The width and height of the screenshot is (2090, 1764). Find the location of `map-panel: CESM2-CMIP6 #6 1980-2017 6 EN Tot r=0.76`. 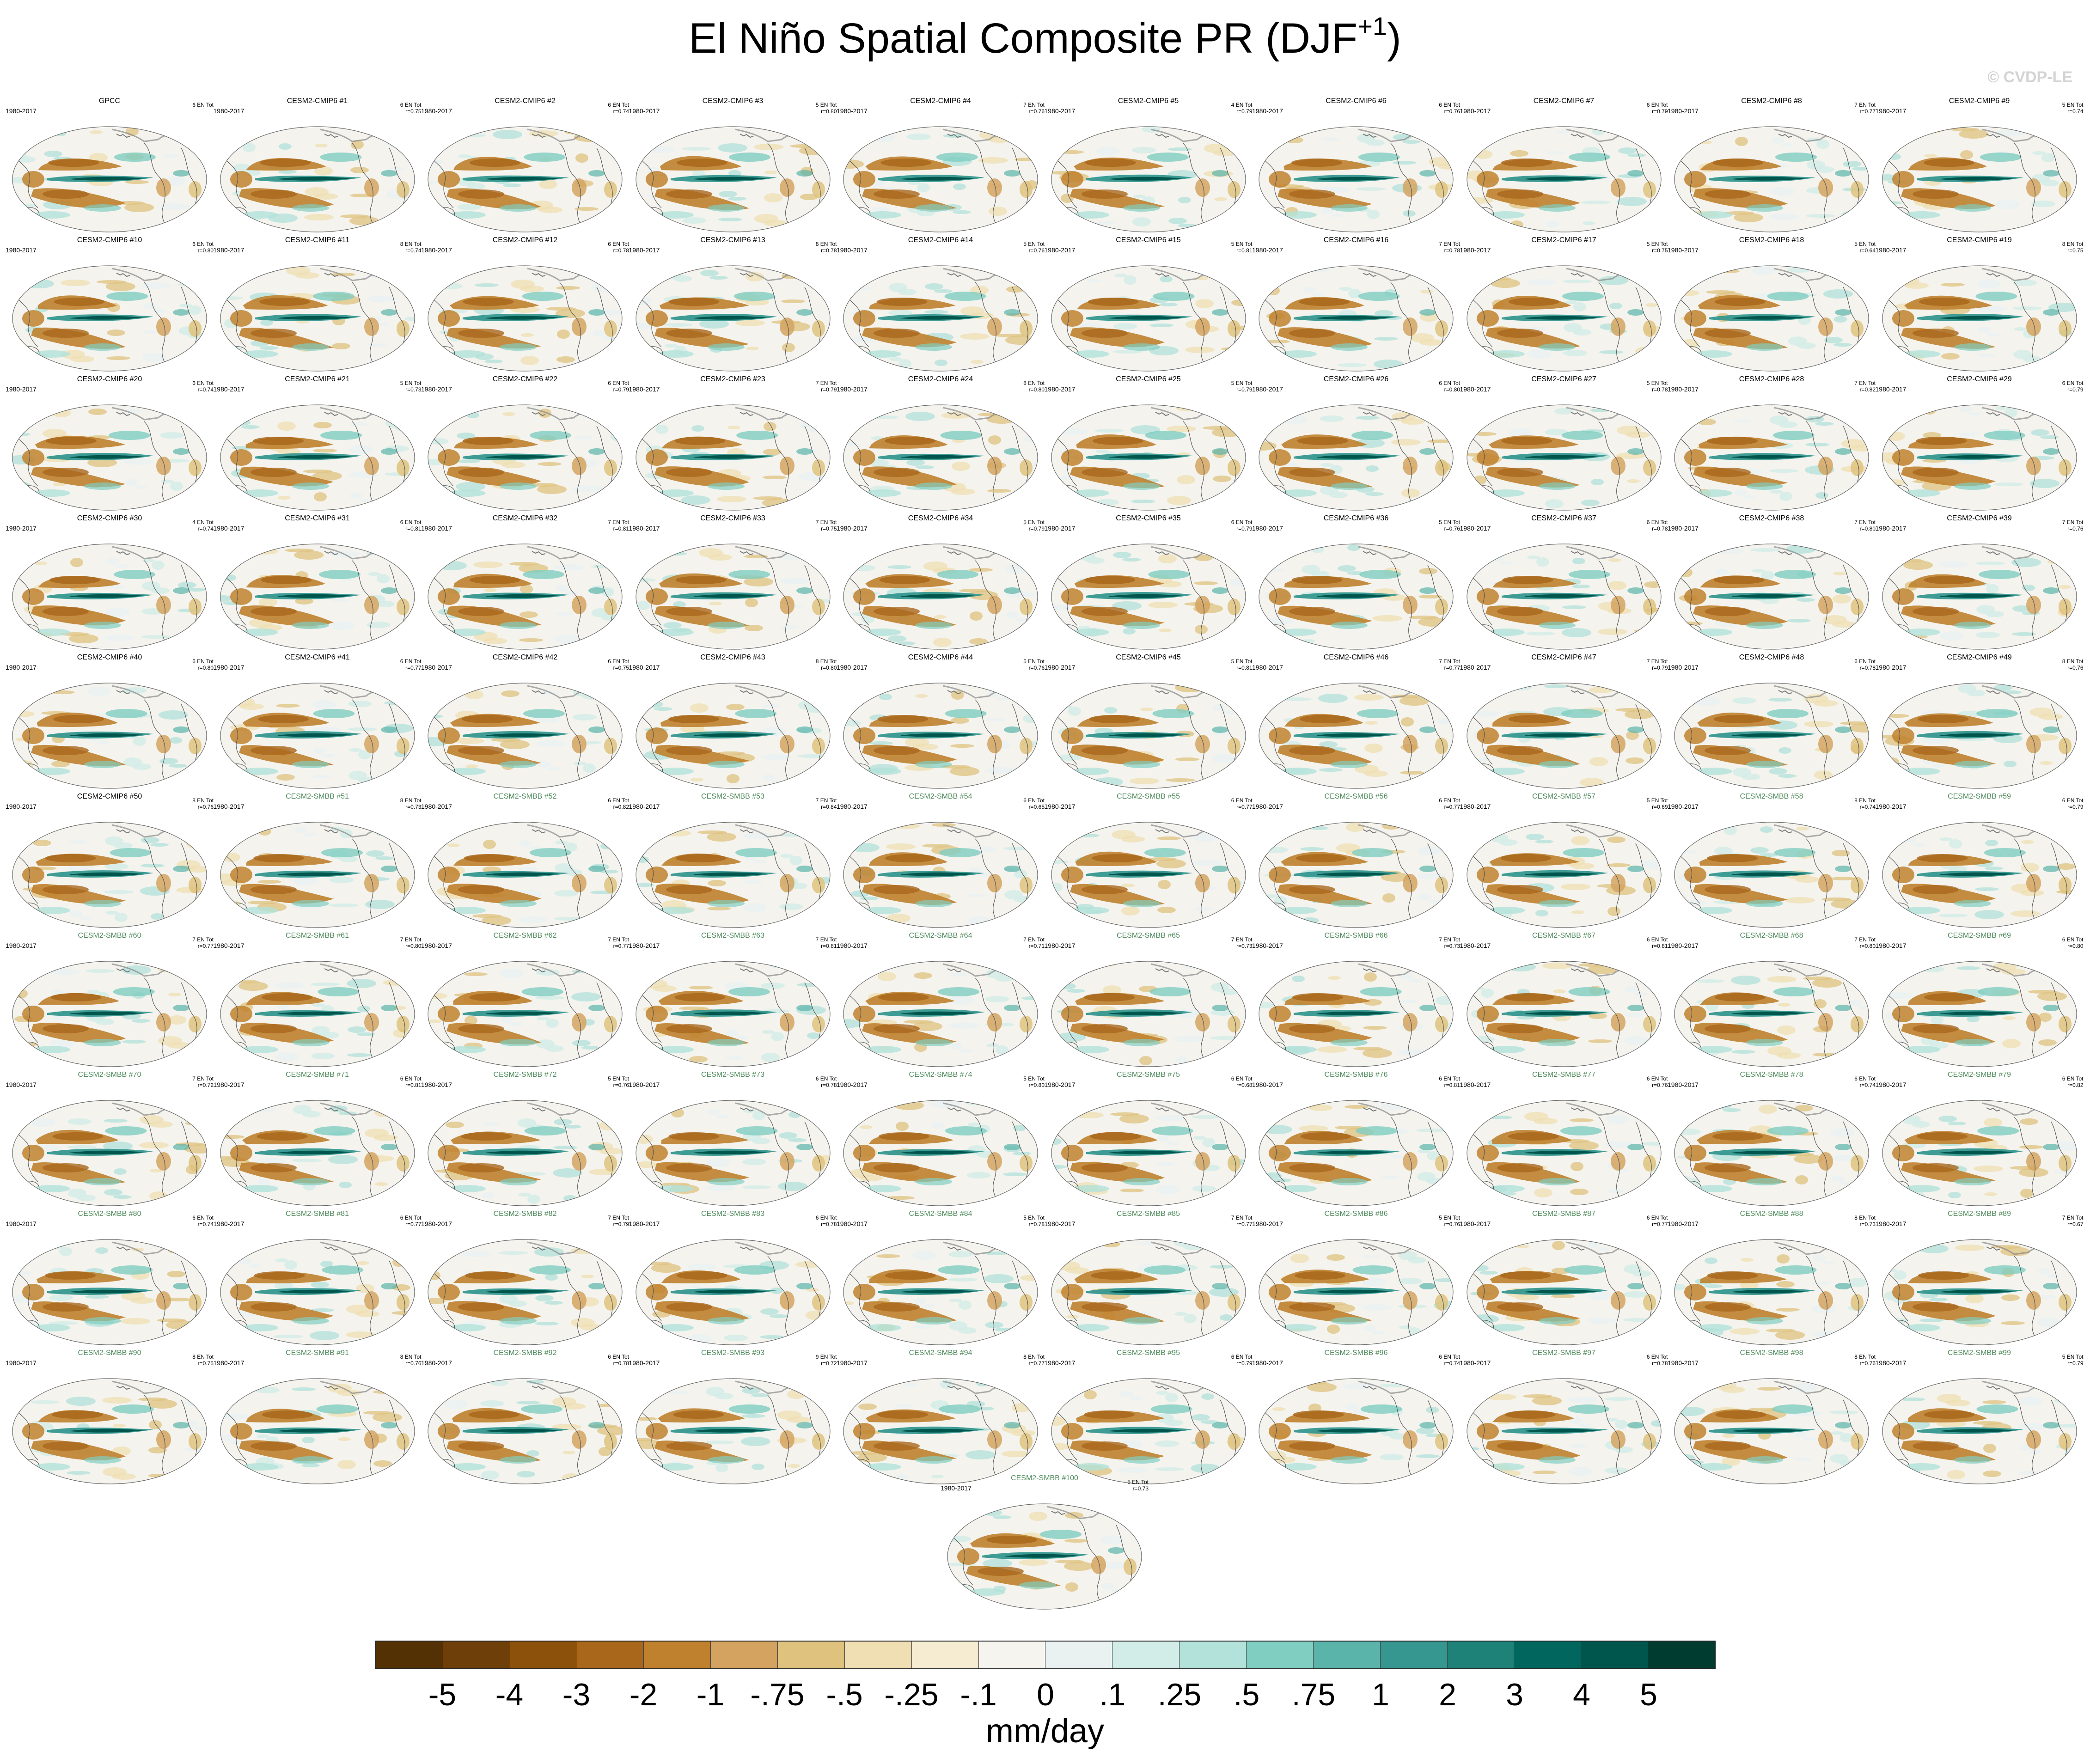

map-panel: CESM2-CMIP6 #6 1980-2017 6 EN Tot r=0.76 is located at coordinates (1356, 166).